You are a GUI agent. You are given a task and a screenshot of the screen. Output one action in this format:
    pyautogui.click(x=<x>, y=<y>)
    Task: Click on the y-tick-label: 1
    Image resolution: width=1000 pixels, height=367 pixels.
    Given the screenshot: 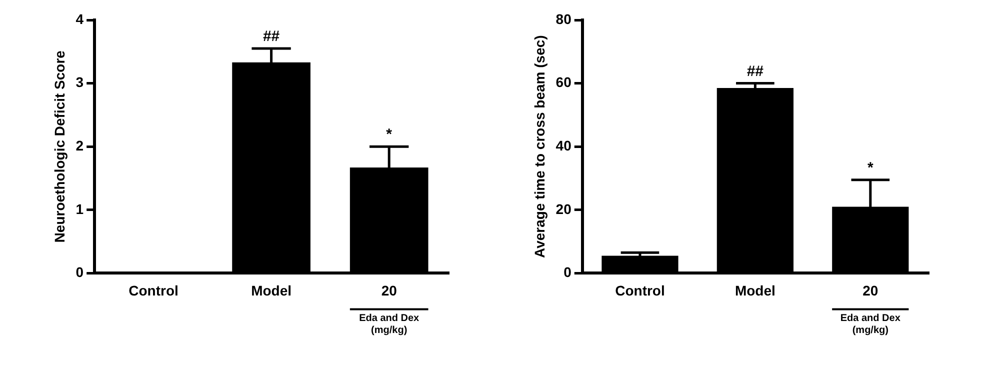 What is the action you would take?
    pyautogui.click(x=80, y=208)
    